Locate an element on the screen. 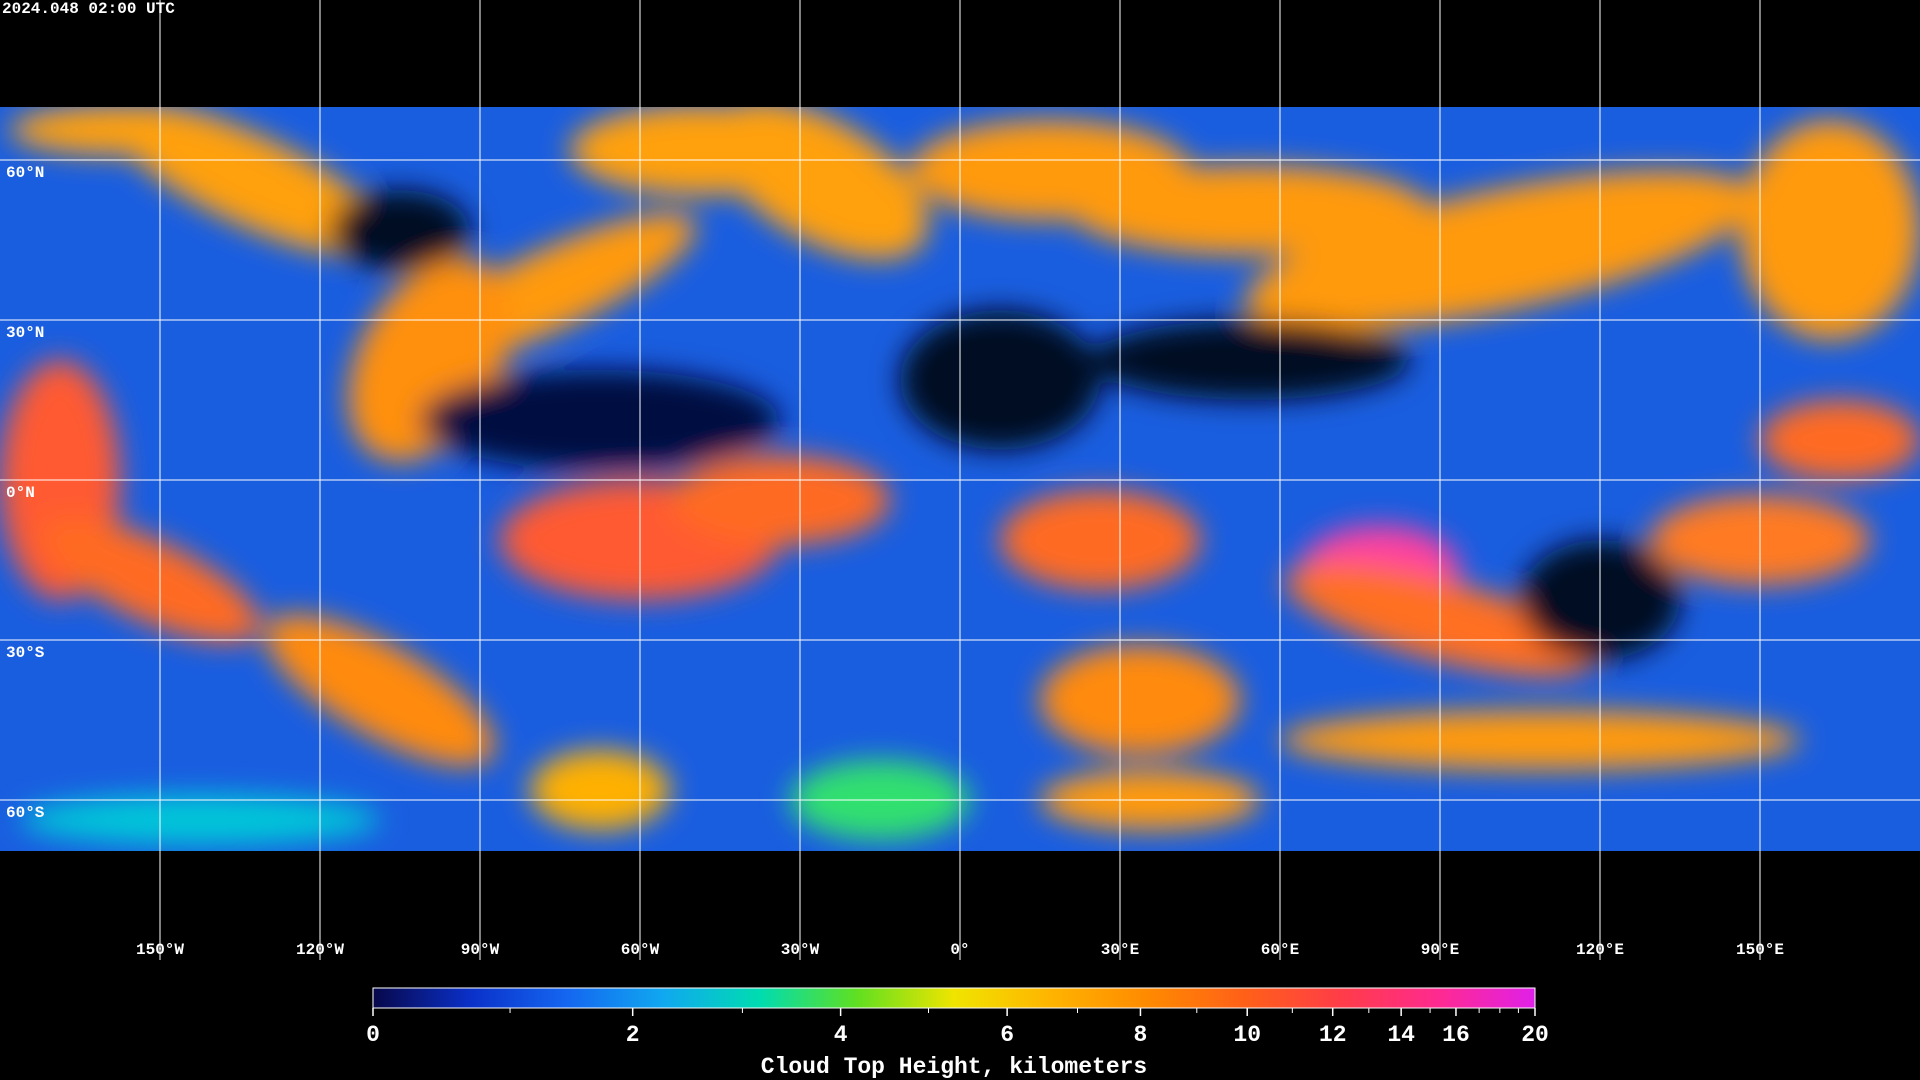 The width and height of the screenshot is (1920, 1080). meridian-label: 30°E is located at coordinates (1120, 950).